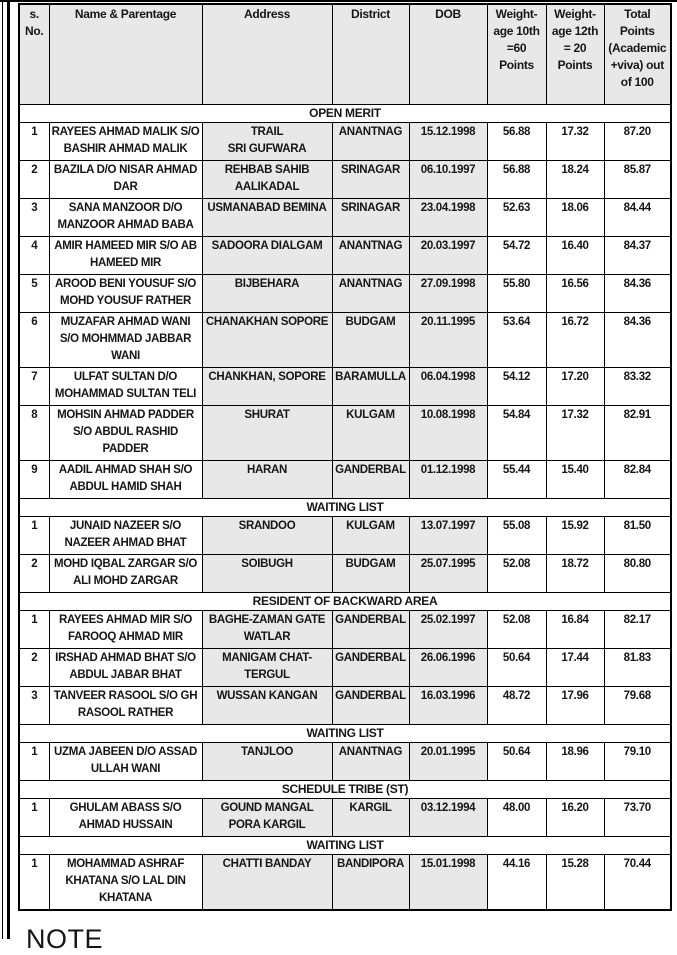  What do you see at coordinates (637, 761) in the screenshot?
I see `cell-total: 79.10` at bounding box center [637, 761].